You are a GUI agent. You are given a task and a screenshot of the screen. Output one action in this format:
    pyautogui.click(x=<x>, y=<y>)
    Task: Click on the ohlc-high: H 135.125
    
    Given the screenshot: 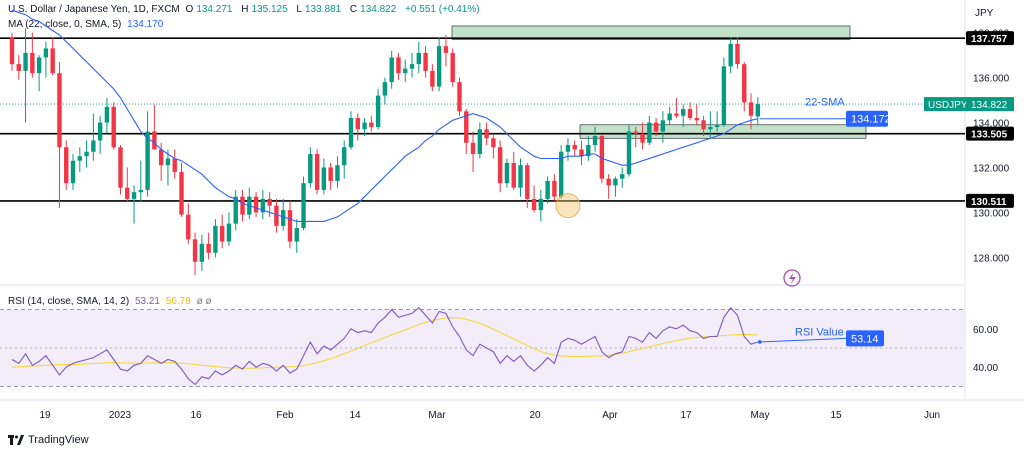 What is the action you would take?
    pyautogui.click(x=264, y=9)
    